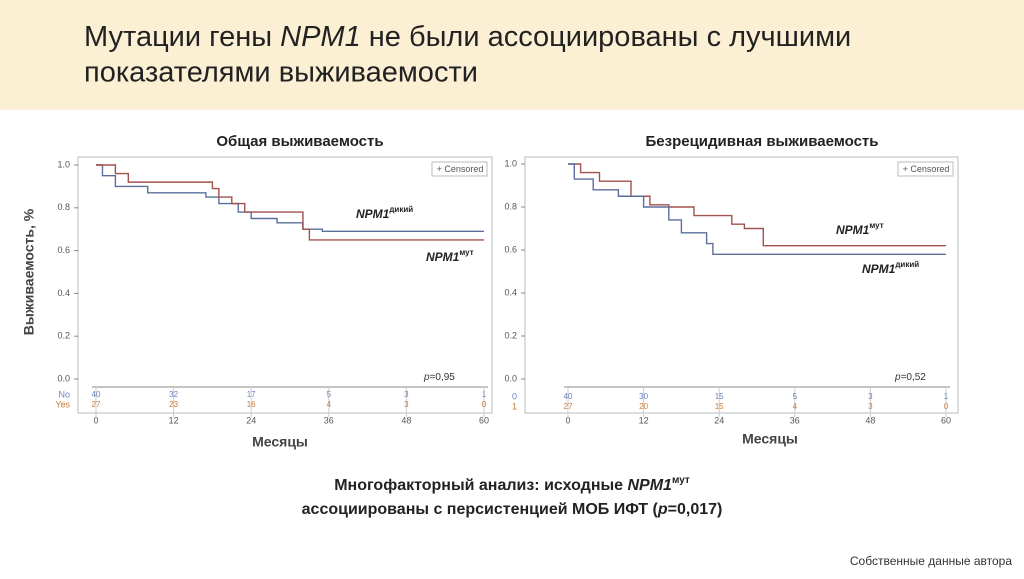 This screenshot has height=579, width=1024. What do you see at coordinates (762, 141) in the screenshot?
I see `chart-title: Безрецидивная выживаемость` at bounding box center [762, 141].